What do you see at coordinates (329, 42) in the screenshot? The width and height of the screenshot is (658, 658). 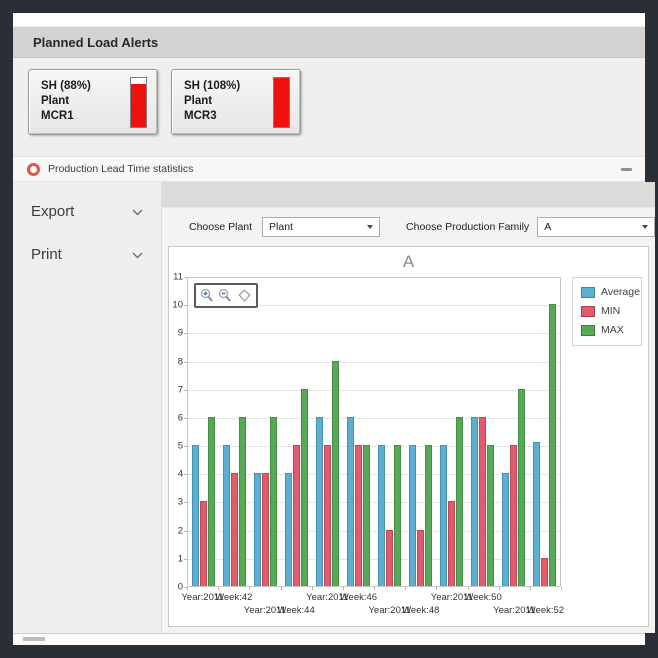 I see `alerts-panel-header: Planned Load Alerts` at bounding box center [329, 42].